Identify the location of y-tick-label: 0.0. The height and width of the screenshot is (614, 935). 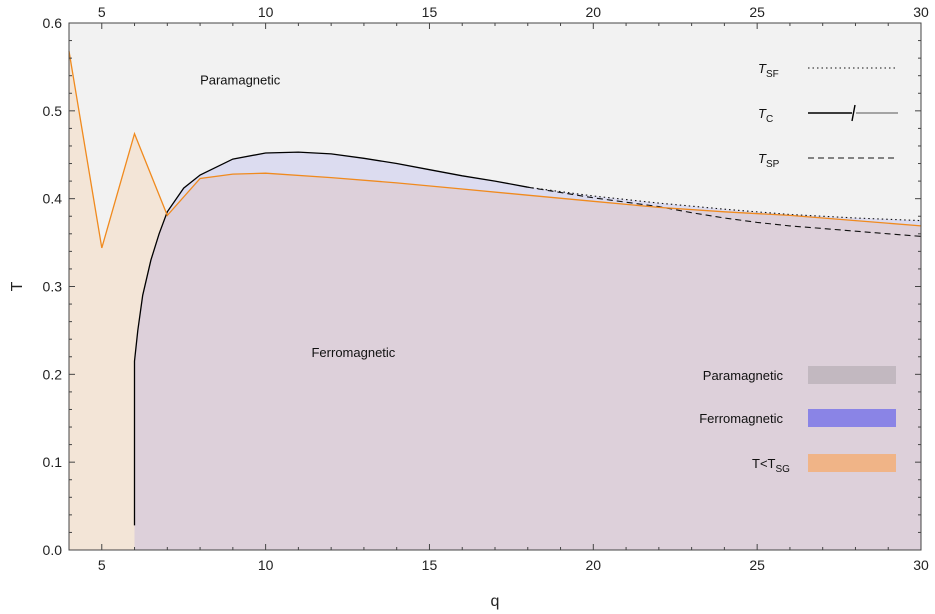
(53, 550).